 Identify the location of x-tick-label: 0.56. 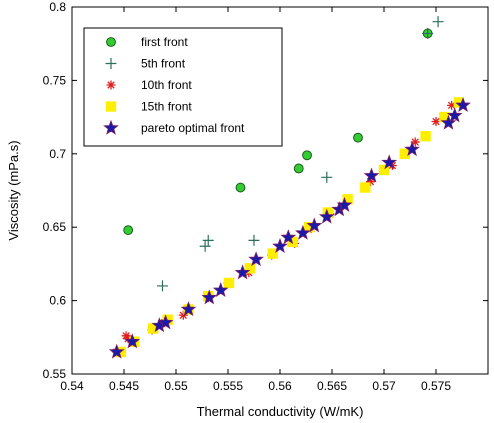
(280, 386).